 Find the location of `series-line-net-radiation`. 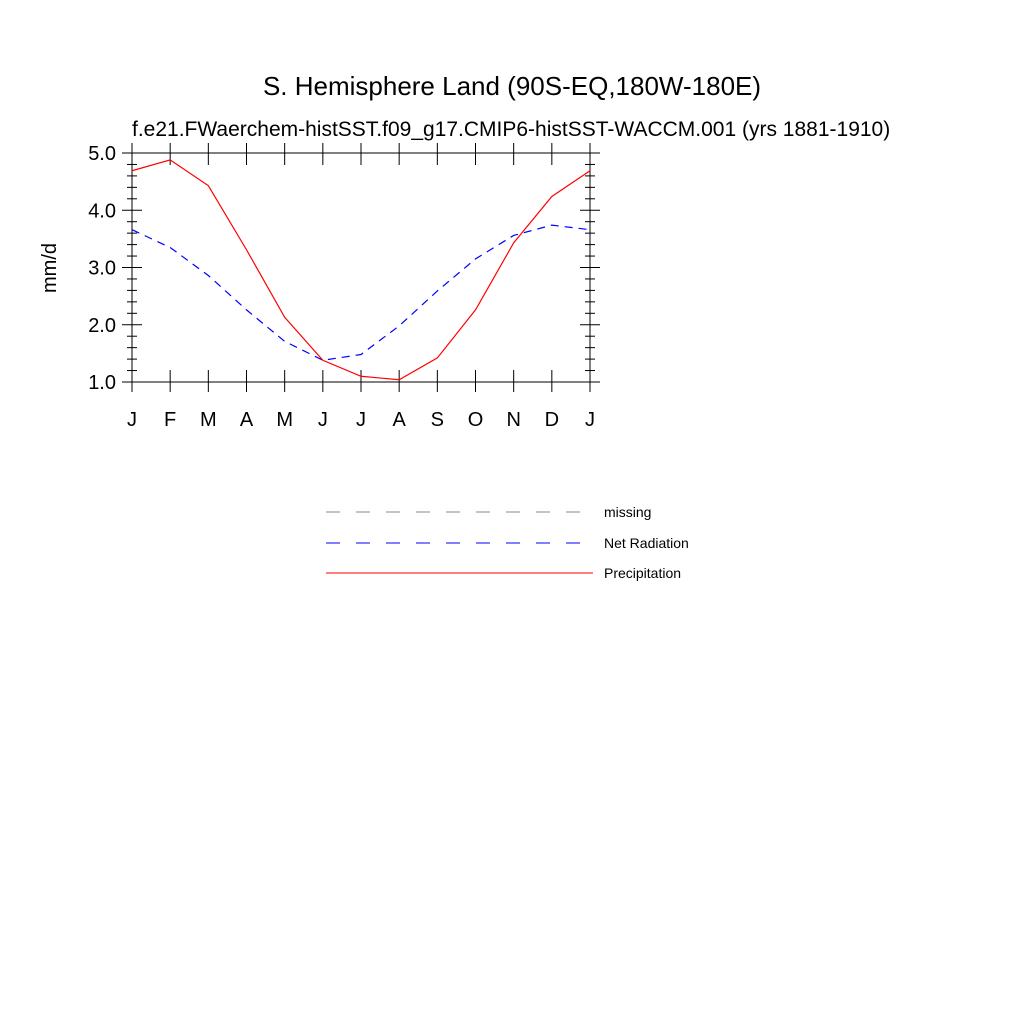

series-line-net-radiation is located at coordinates (361, 292).